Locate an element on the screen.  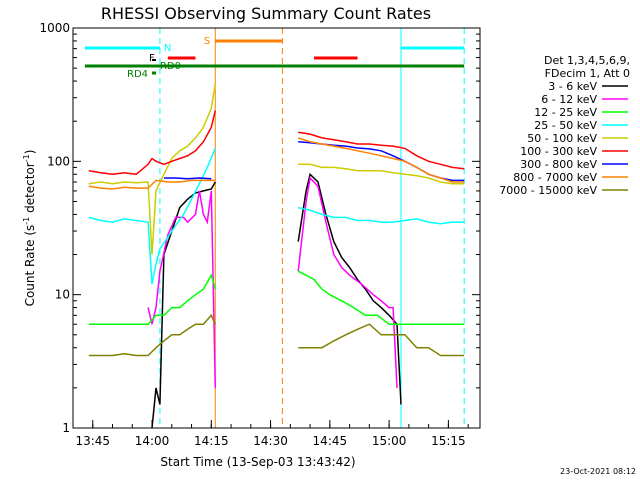
y-axis-label-text: Count Rate (s is located at coordinates (30, 266).